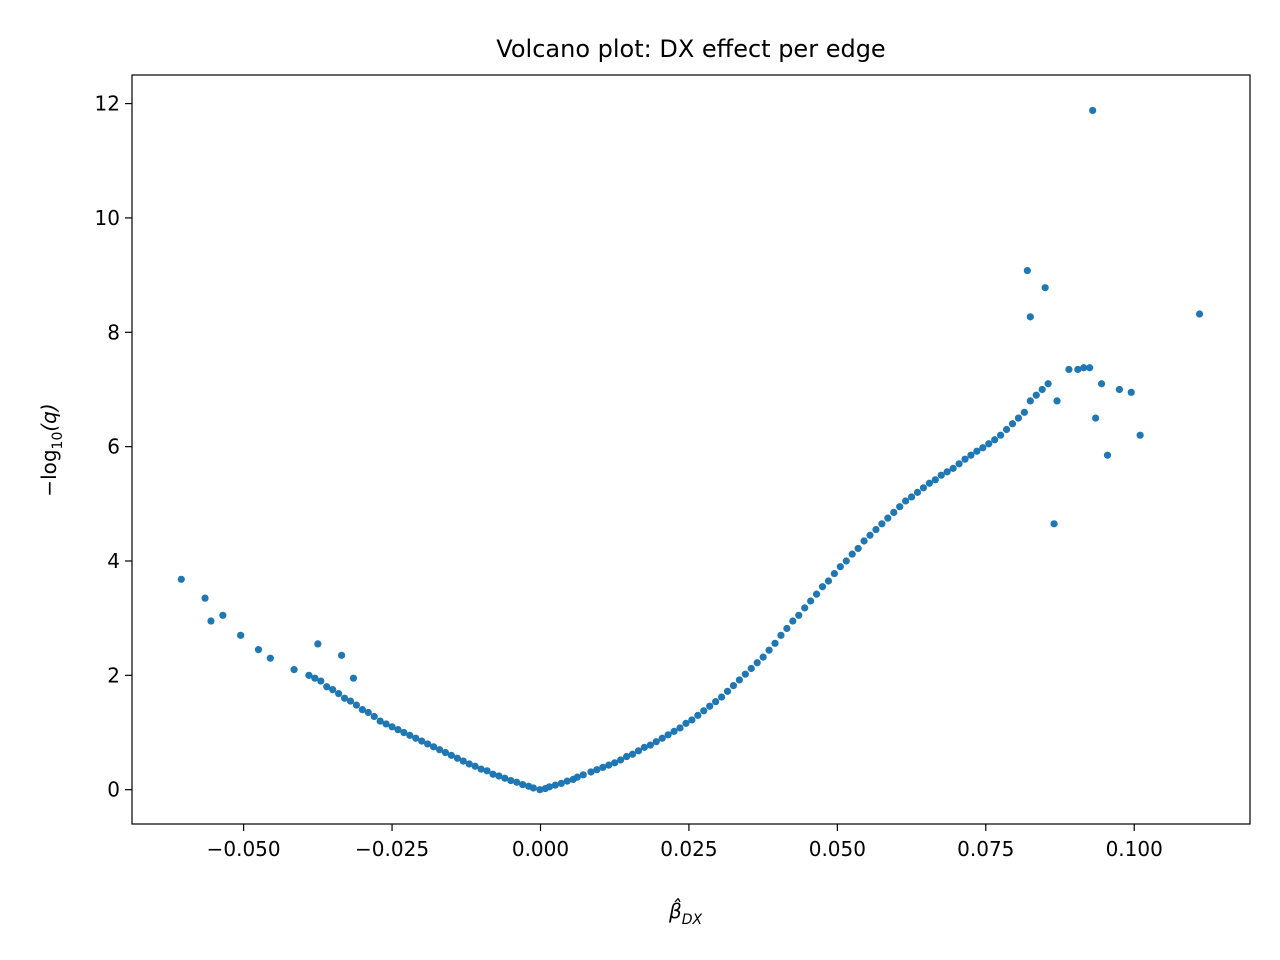  I want to click on y-axis-label-sub: 10, so click(58, 441).